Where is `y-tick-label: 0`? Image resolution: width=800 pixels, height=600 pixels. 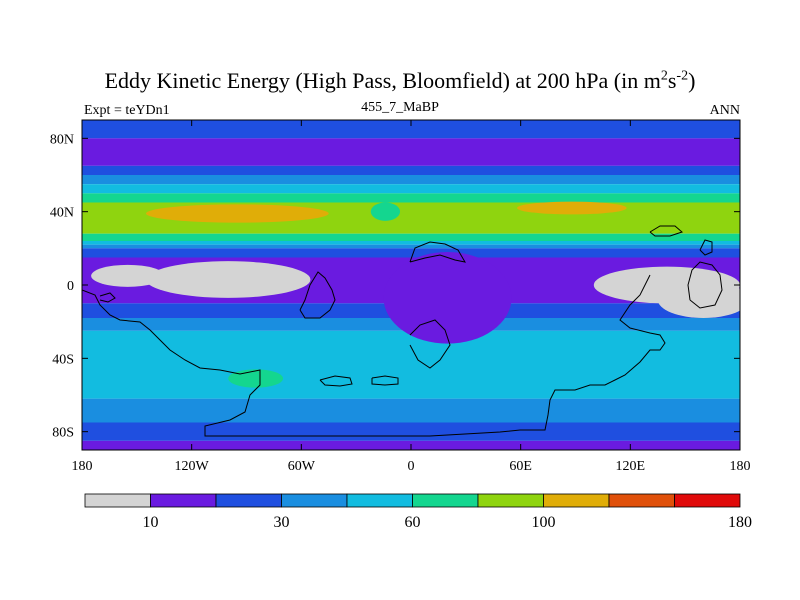
y-tick-label: 0 is located at coordinates (70, 286).